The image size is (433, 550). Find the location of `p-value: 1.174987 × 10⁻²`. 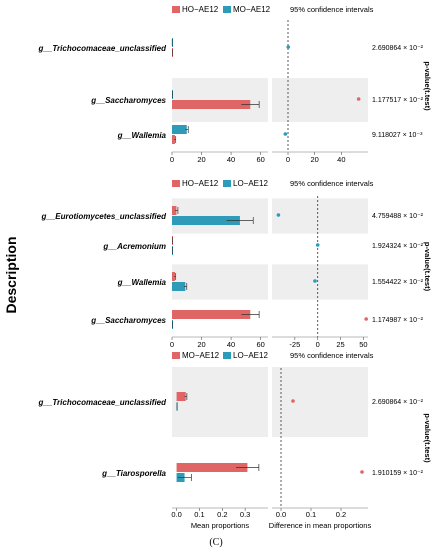

p-value: 1.174987 × 10⁻² is located at coordinates (398, 320).